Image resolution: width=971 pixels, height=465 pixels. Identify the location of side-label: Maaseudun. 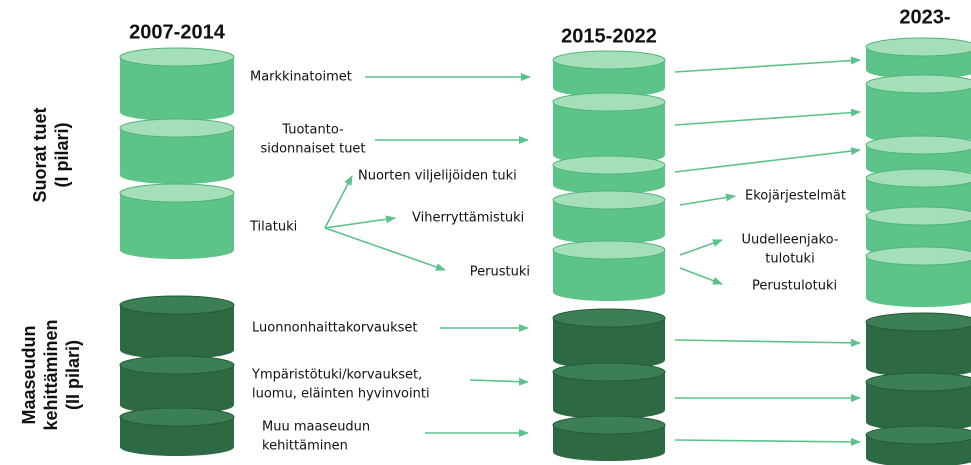
(29, 374).